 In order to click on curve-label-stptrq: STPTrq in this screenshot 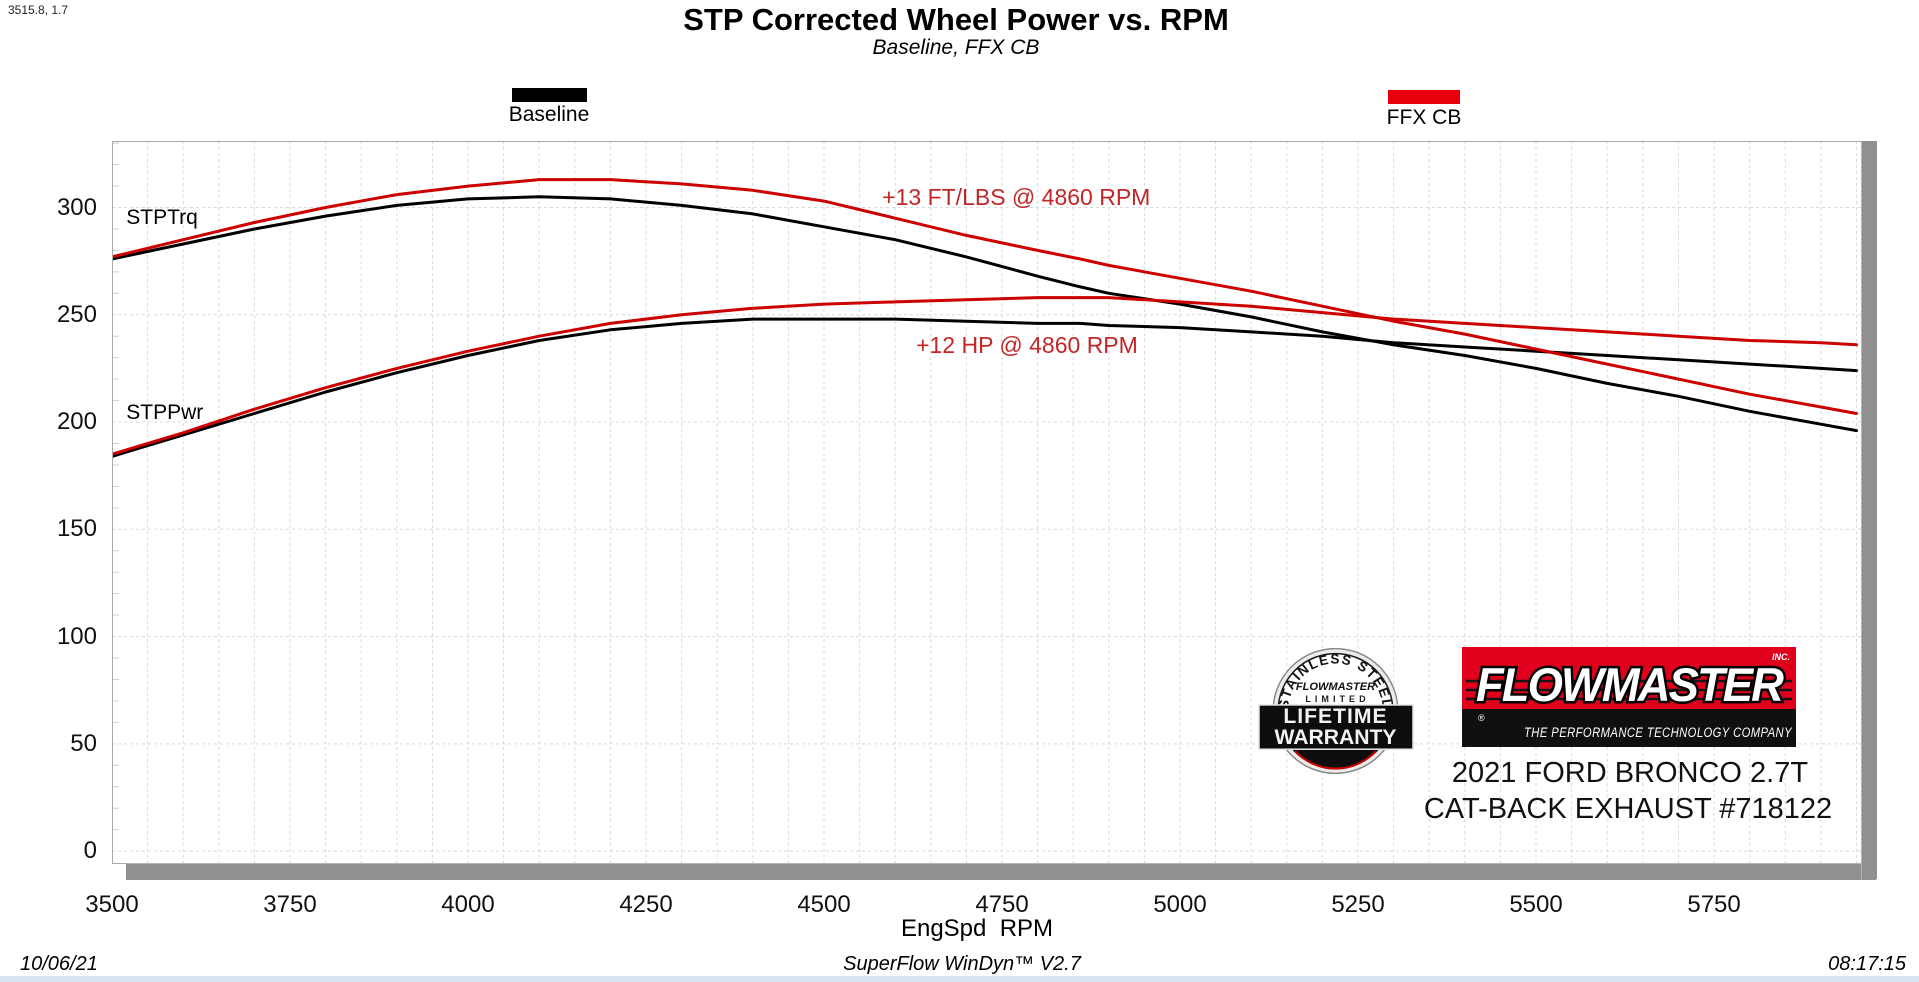, I will do `click(162, 218)`.